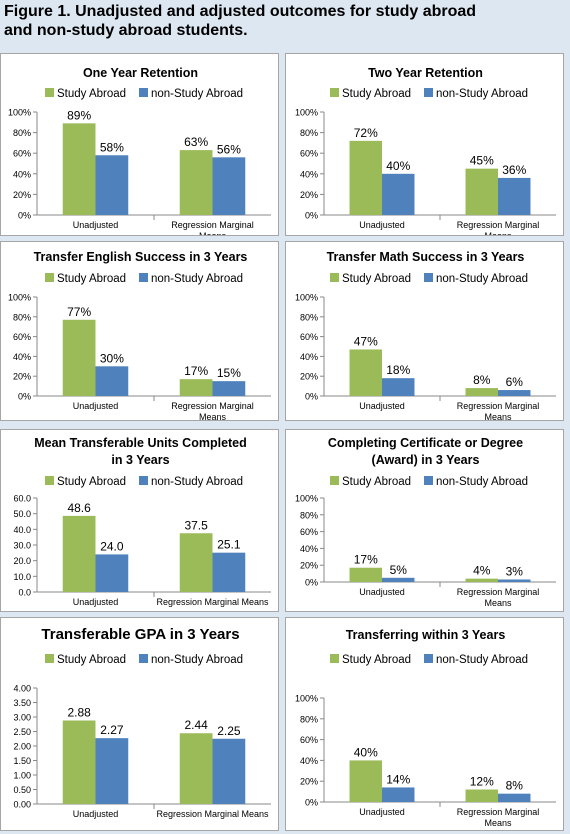 This screenshot has width=570, height=834. What do you see at coordinates (79, 712) in the screenshot?
I see `data-label: 2.88` at bounding box center [79, 712].